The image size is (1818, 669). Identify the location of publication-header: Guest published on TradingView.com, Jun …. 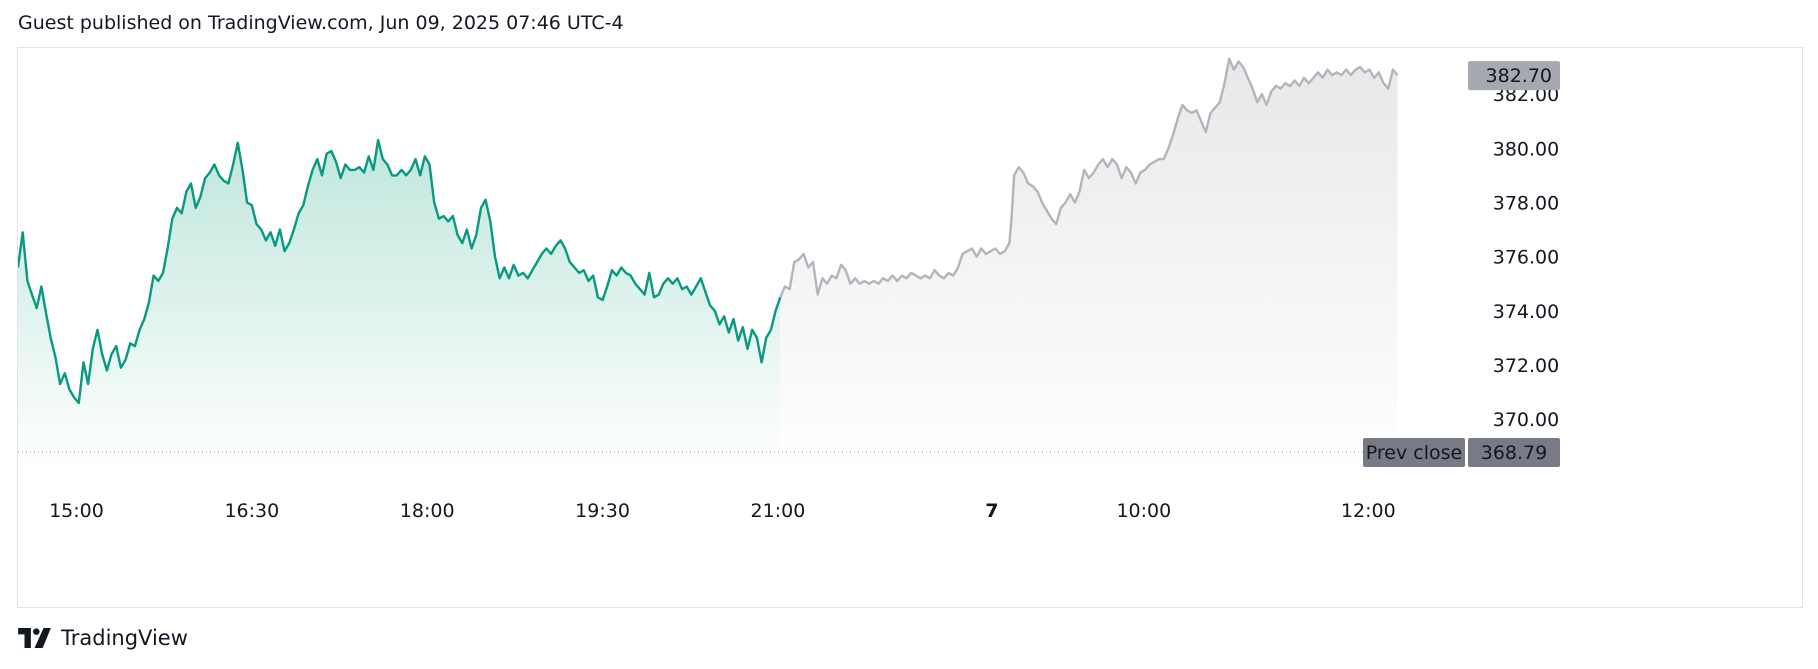
(321, 23).